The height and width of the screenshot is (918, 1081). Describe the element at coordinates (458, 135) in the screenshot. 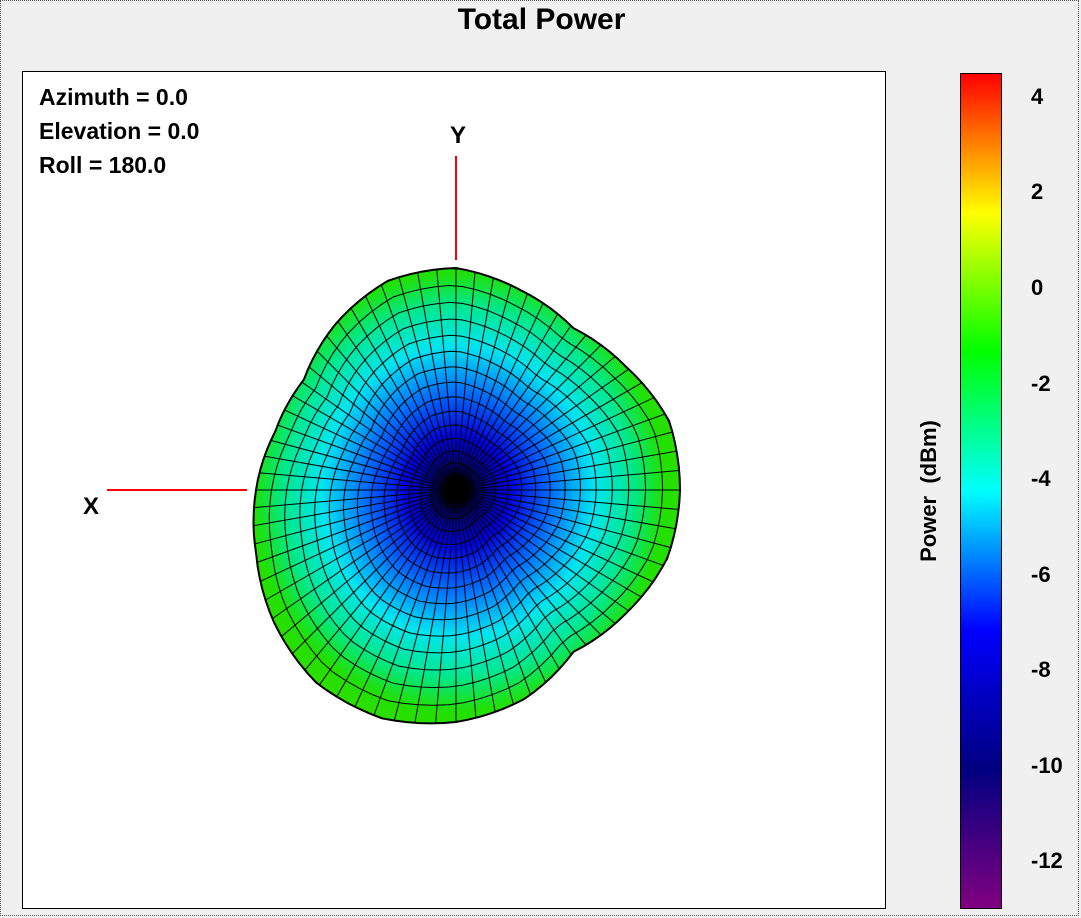

I see `y-axis-label: Y` at that location.